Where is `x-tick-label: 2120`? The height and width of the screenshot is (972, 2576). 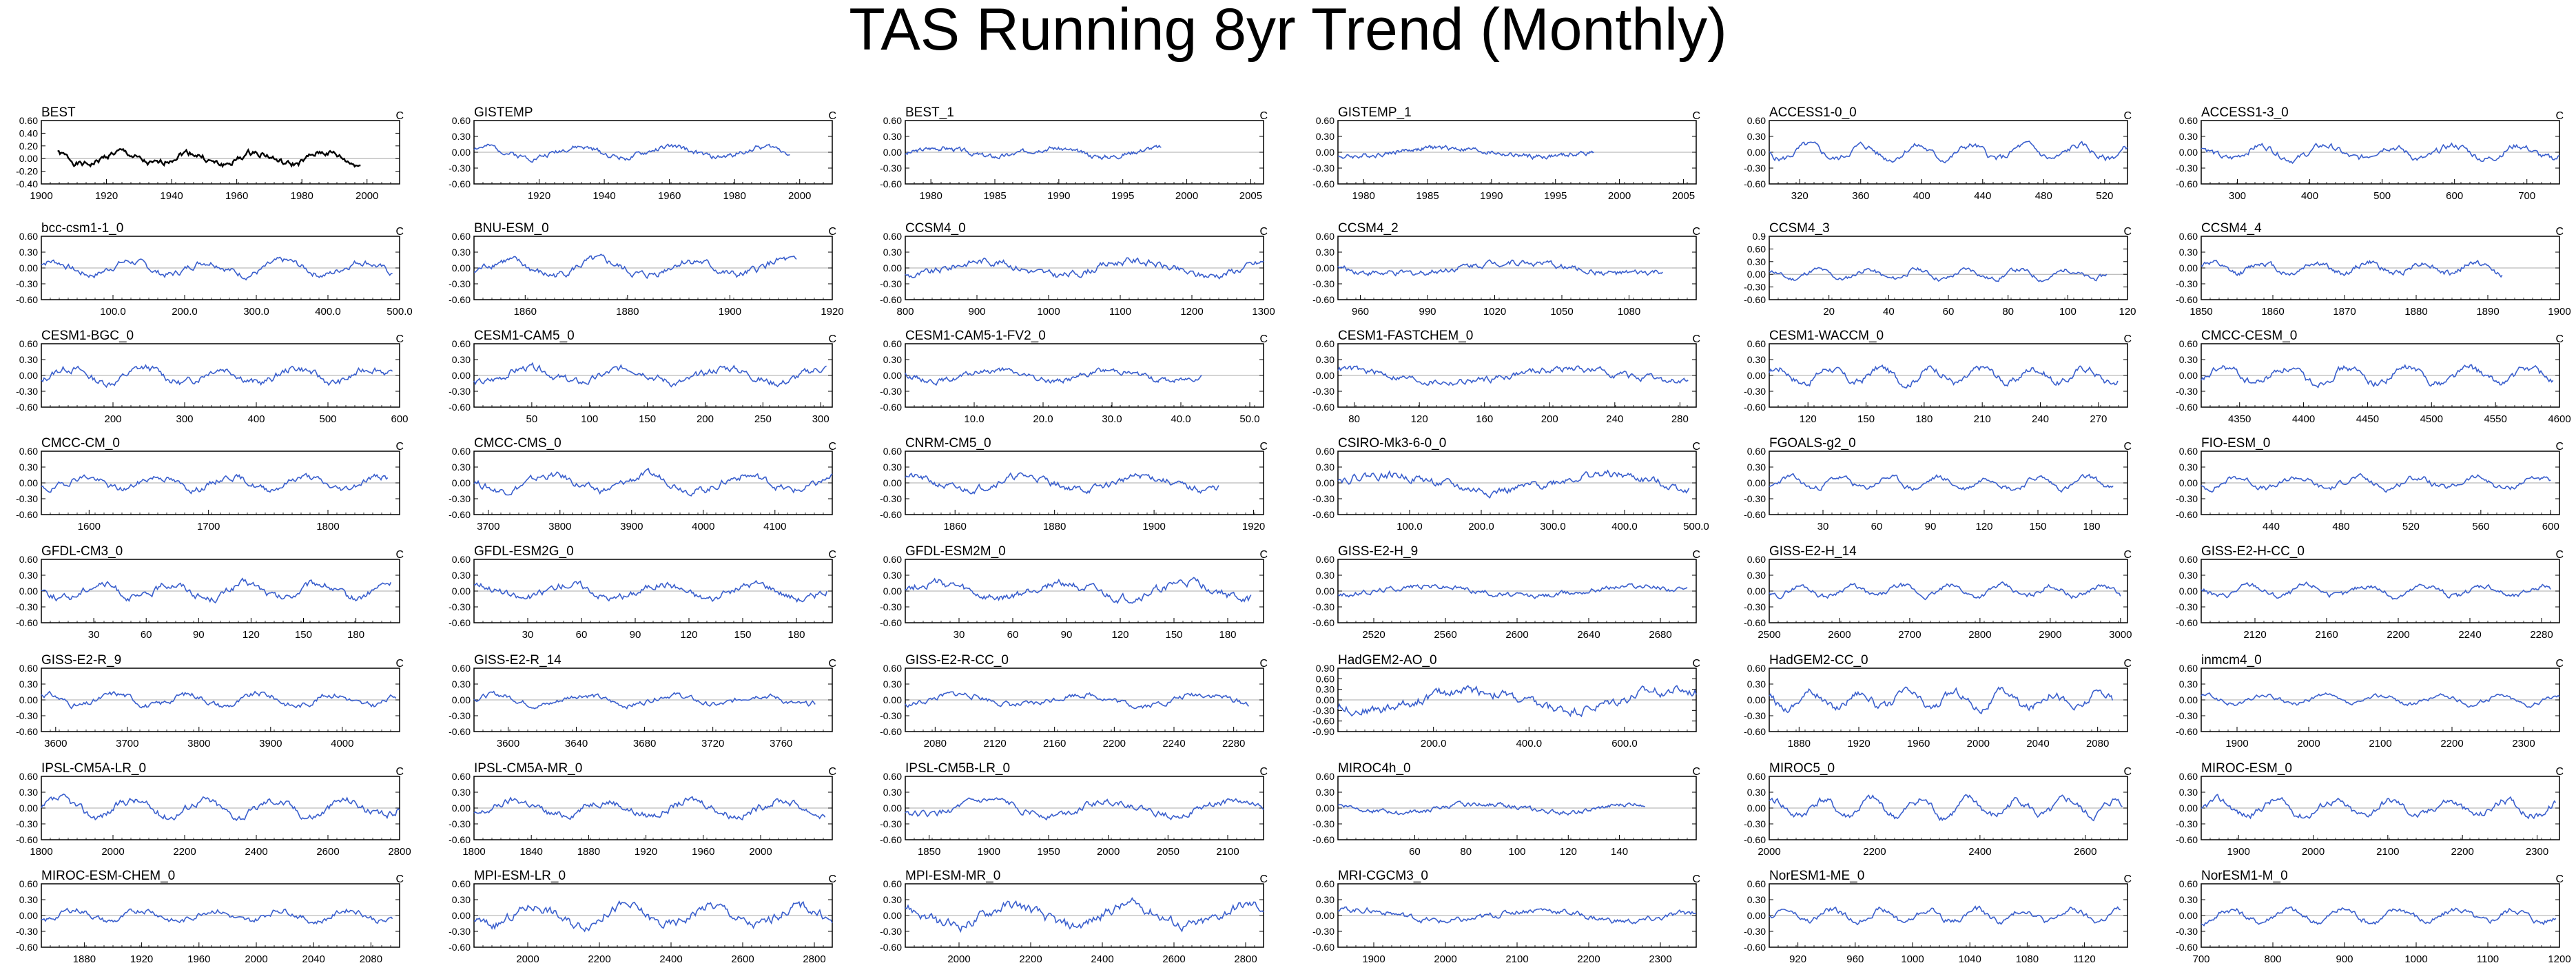 x-tick-label: 2120 is located at coordinates (2254, 635).